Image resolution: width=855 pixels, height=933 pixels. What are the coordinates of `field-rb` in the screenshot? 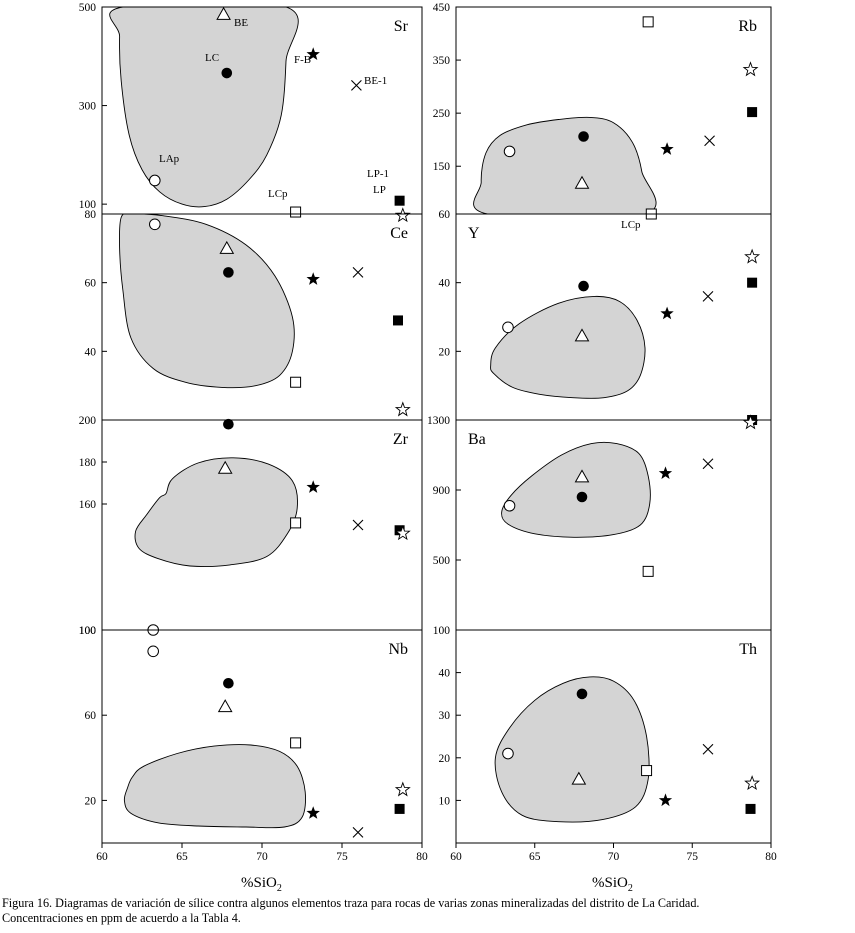 It's located at (565, 165).